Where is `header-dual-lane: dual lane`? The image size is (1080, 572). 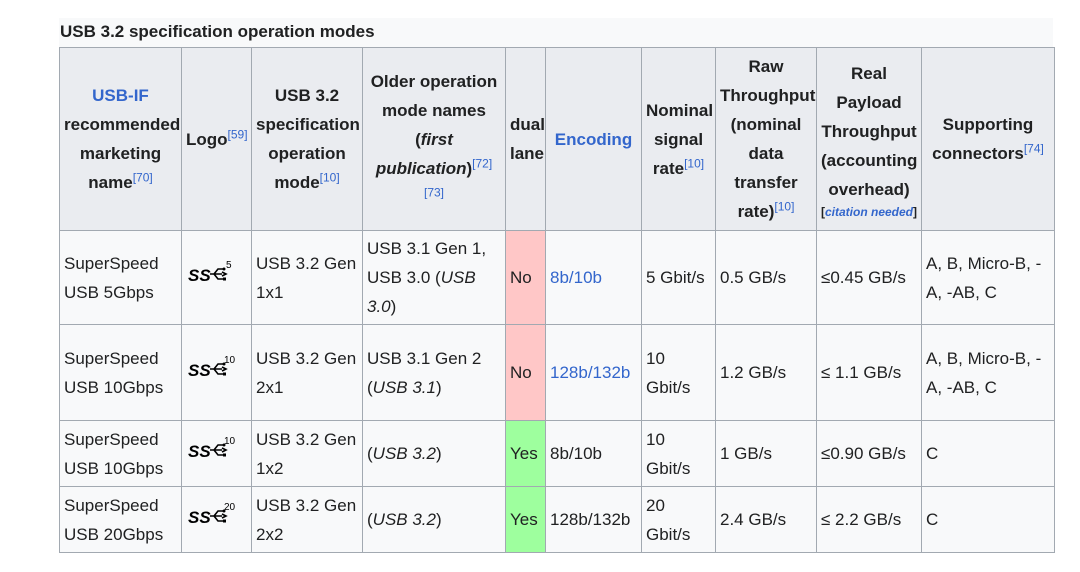
header-dual-lane: dual lane is located at coordinates (525, 139).